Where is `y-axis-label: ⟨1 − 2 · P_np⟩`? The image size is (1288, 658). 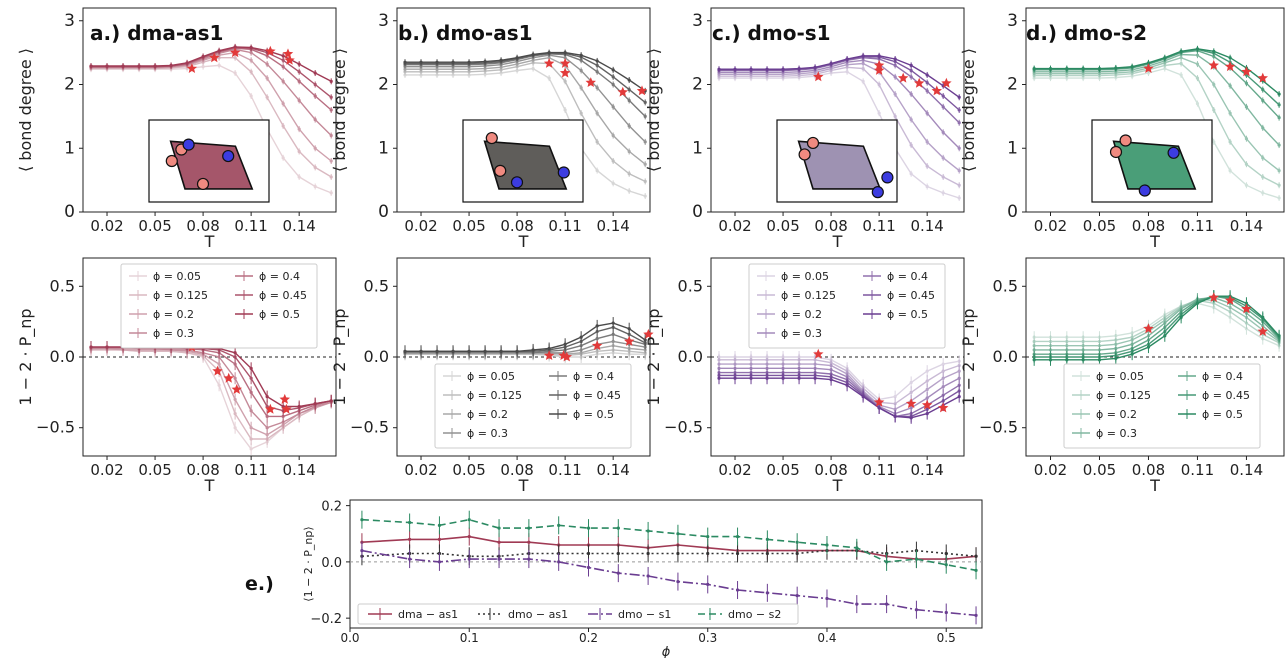
y-axis-label: ⟨1 − 2 · P_np⟩ is located at coordinates (308, 563).